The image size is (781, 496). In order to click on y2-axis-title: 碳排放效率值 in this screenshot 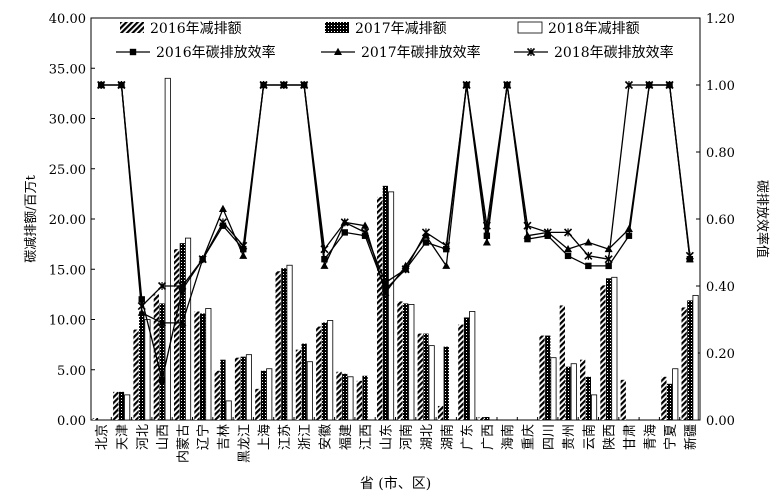, I will do `click(762, 219)`.